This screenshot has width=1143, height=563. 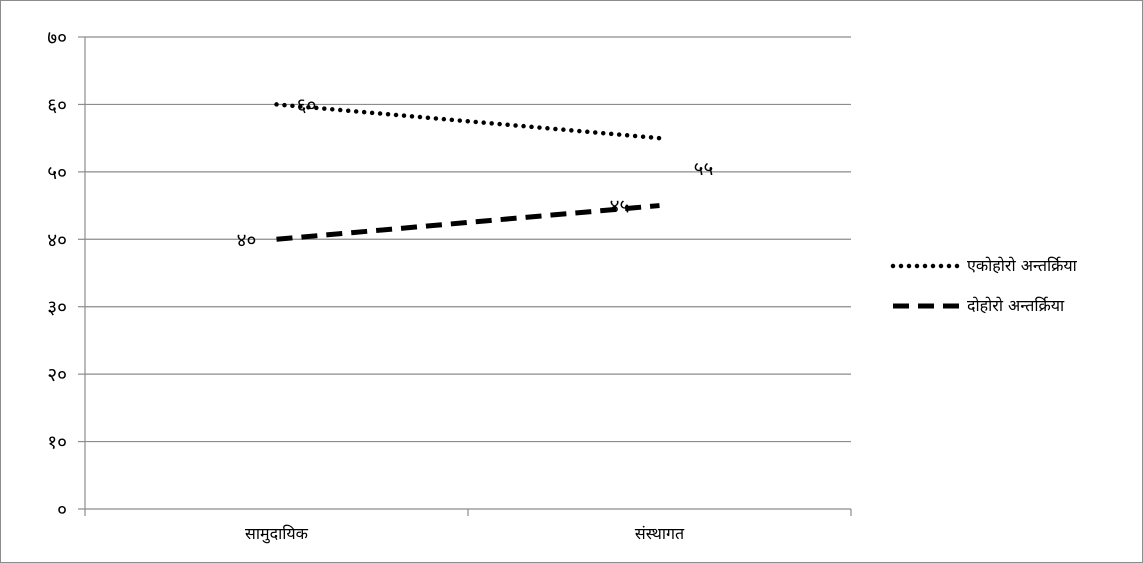 What do you see at coordinates (57, 375) in the screenshot?
I see `y-tick-label: २०` at bounding box center [57, 375].